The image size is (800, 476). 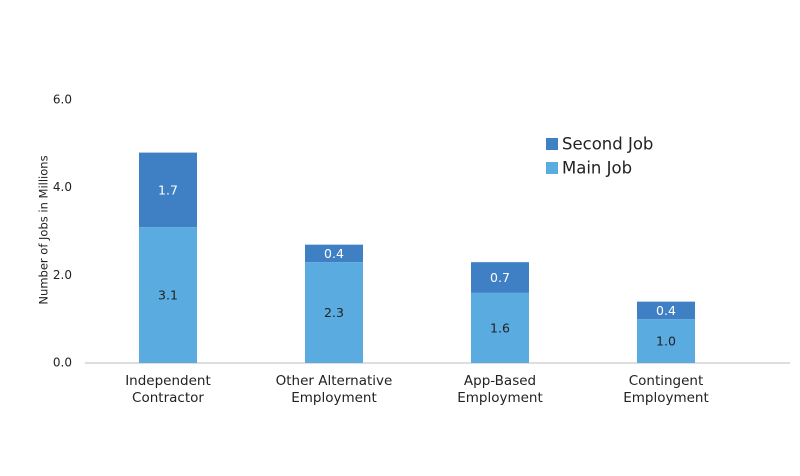 I want to click on data-label: 1.7, so click(x=168, y=189).